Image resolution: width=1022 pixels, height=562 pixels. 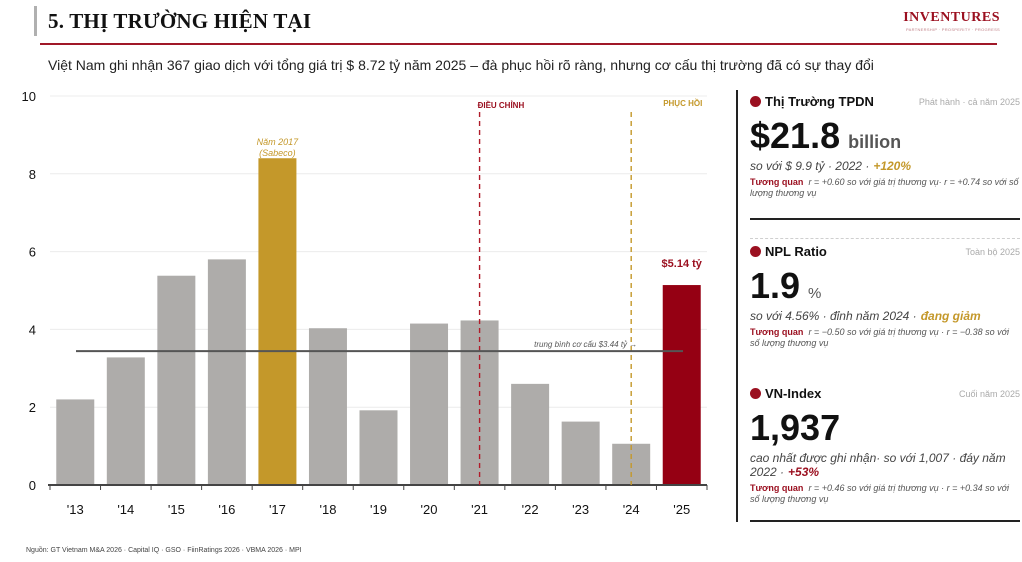 I want to click on bar-2013, so click(x=75, y=442).